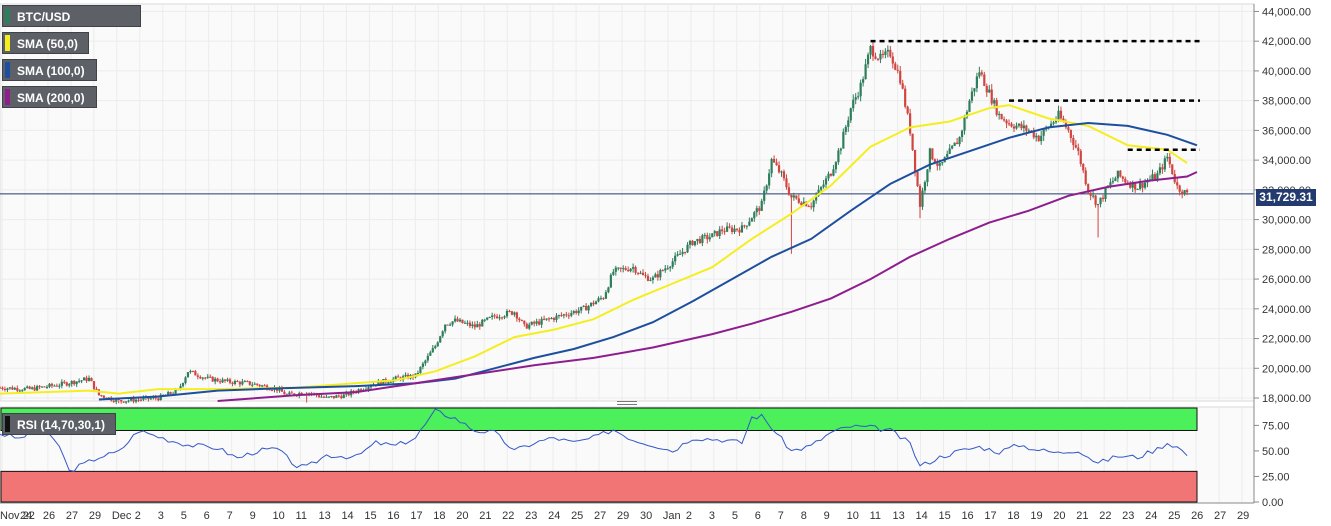 The width and height of the screenshot is (1331, 526). What do you see at coordinates (1013, 516) in the screenshot?
I see `x-tick-label: 18` at bounding box center [1013, 516].